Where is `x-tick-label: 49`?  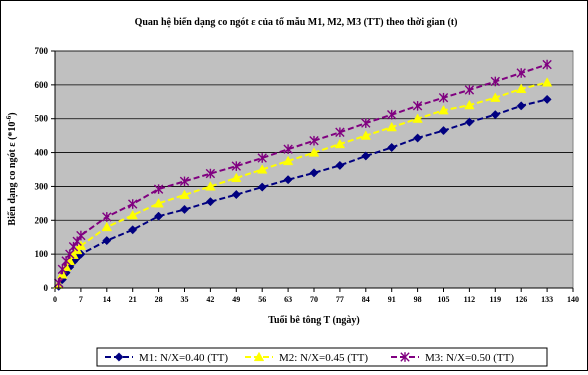 x-tick-label: 49 is located at coordinates (236, 299).